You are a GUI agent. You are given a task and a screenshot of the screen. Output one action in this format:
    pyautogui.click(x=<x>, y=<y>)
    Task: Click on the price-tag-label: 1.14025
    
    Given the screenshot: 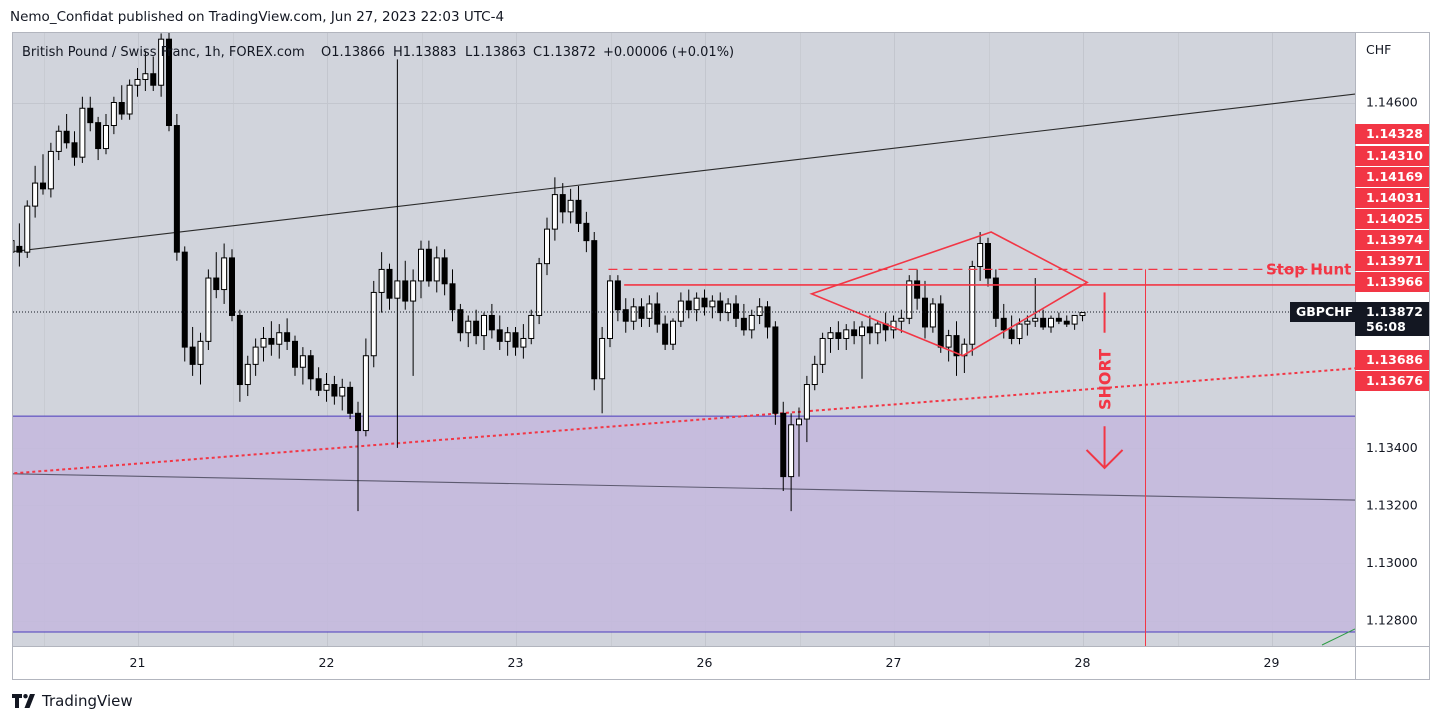 What is the action you would take?
    pyautogui.click(x=1394, y=218)
    